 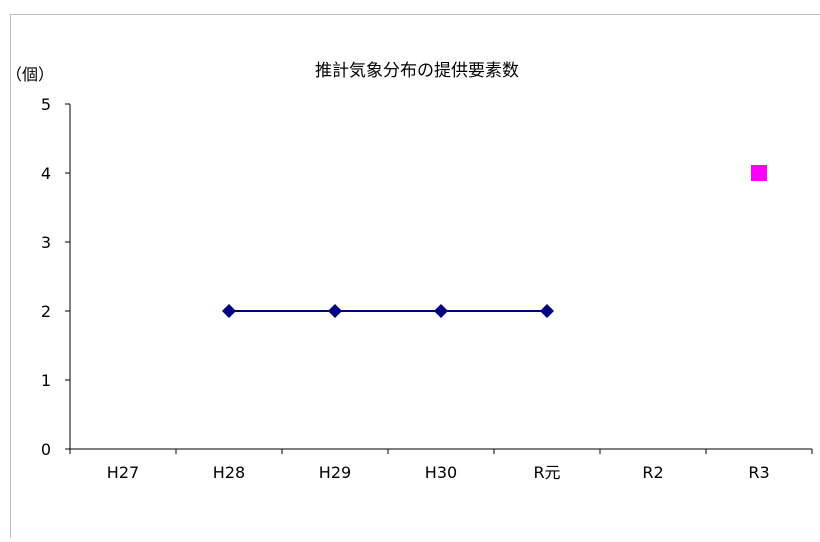 What do you see at coordinates (46, 449) in the screenshot?
I see `y-tick-label: 0` at bounding box center [46, 449].